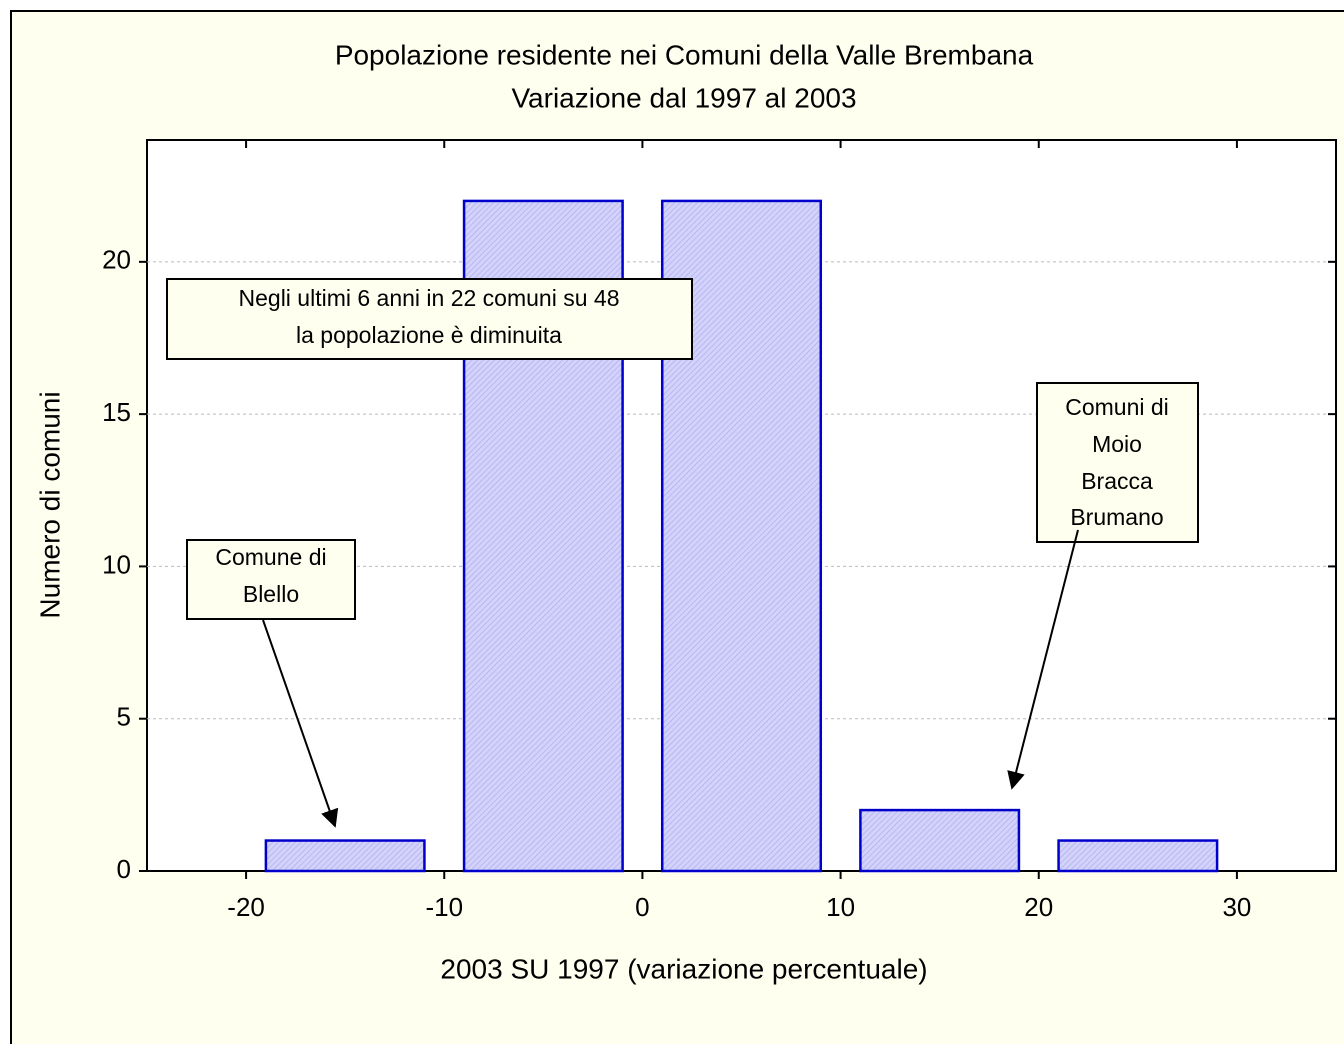 This screenshot has height=1044, width=1344. I want to click on annotation-text: Negli ultimi 6 anni in 22 comuni su 48, so click(429, 298).